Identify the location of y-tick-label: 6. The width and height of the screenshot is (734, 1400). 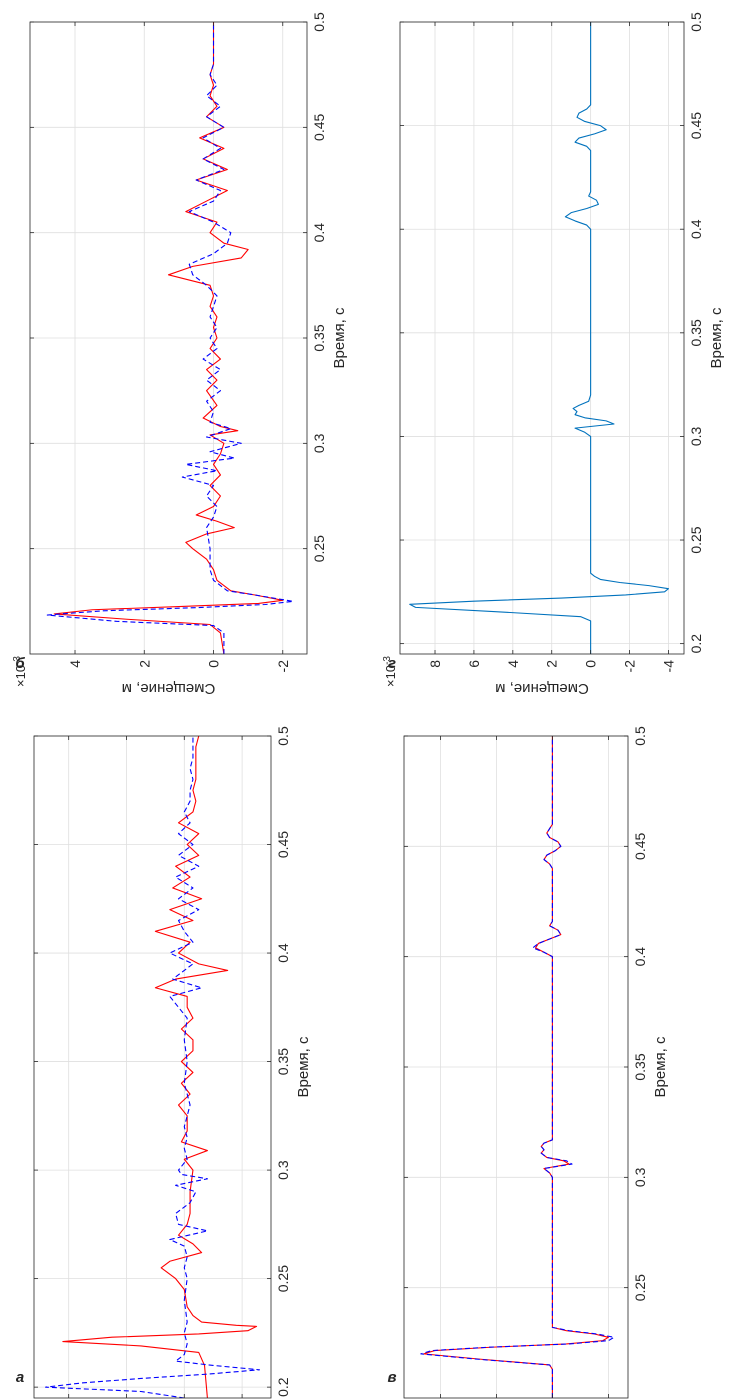
(474, 664).